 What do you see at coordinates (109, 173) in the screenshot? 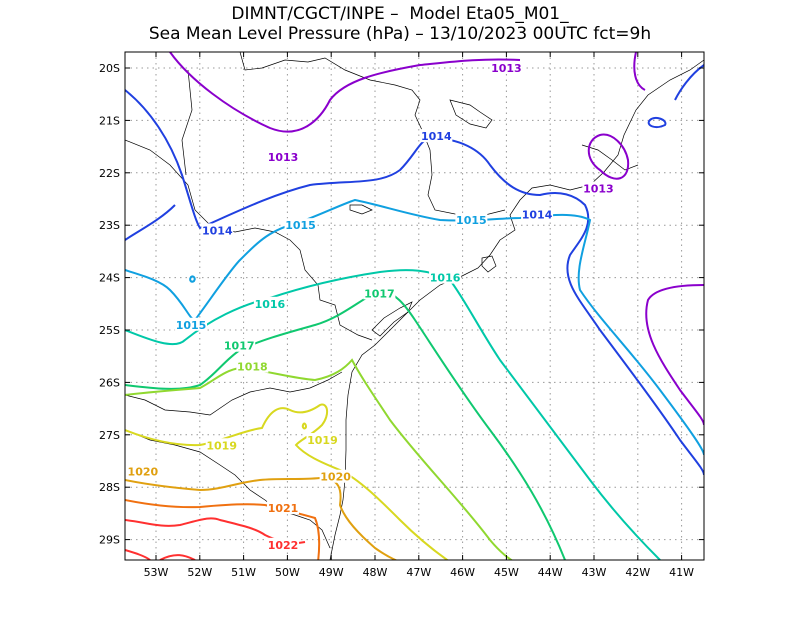
I see `lat-tick-label: 22S` at bounding box center [109, 173].